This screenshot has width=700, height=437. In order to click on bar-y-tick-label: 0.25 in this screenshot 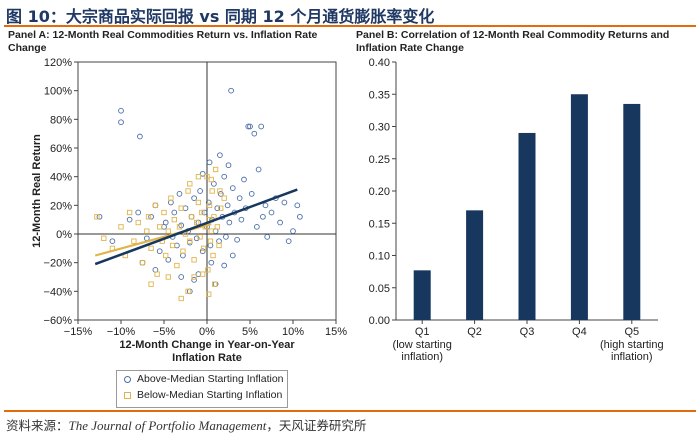, I will do `click(379, 160)`.